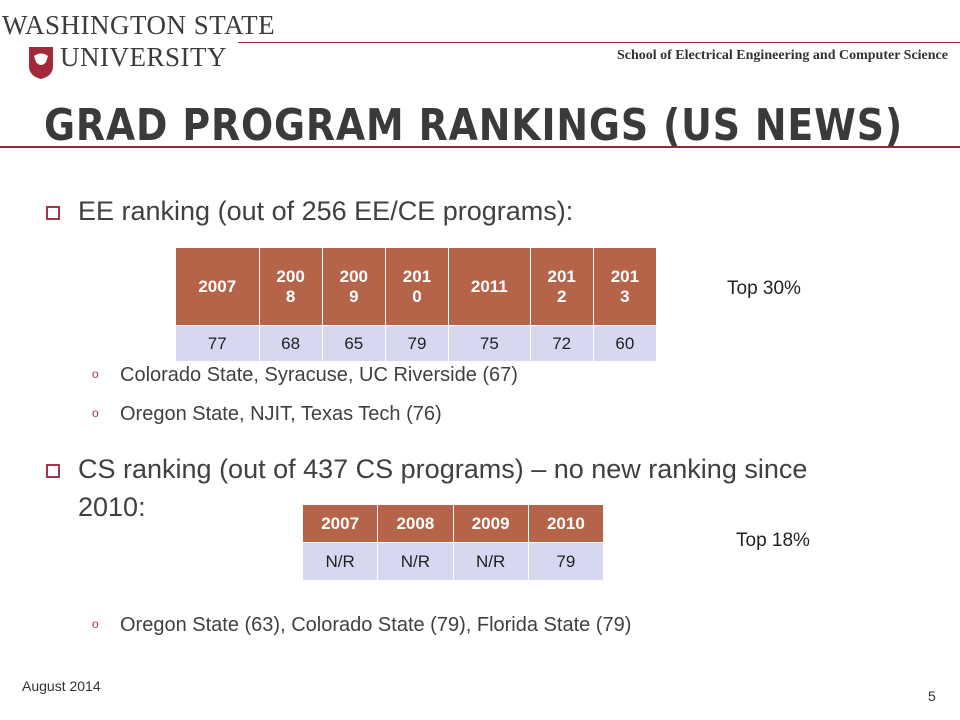 The width and height of the screenshot is (960, 720). I want to click on ee-year-cell: 201 0, so click(417, 286).